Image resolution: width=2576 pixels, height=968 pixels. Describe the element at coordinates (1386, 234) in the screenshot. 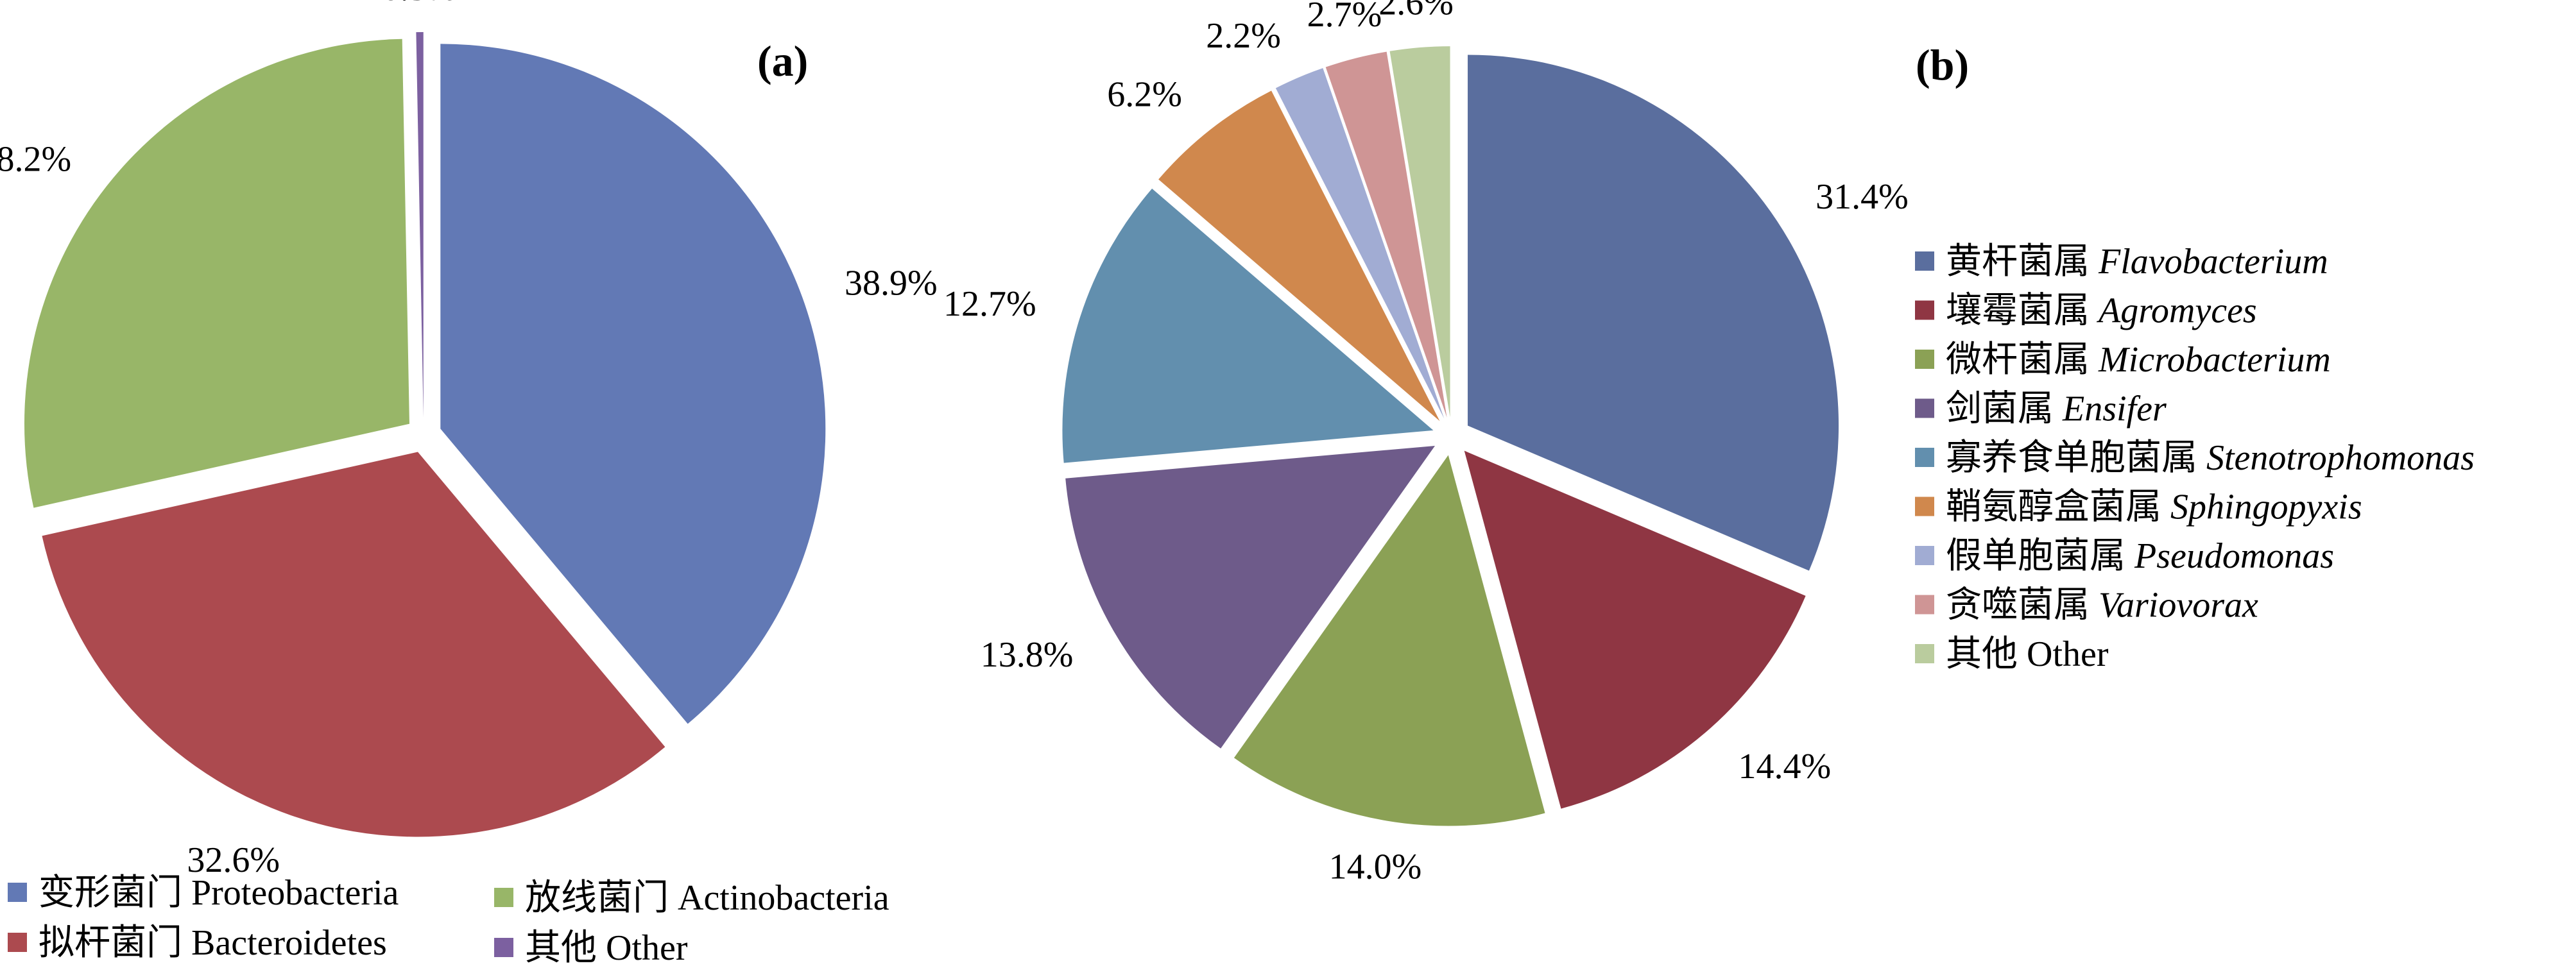

I see `pie-b-slice-variovorax` at that location.